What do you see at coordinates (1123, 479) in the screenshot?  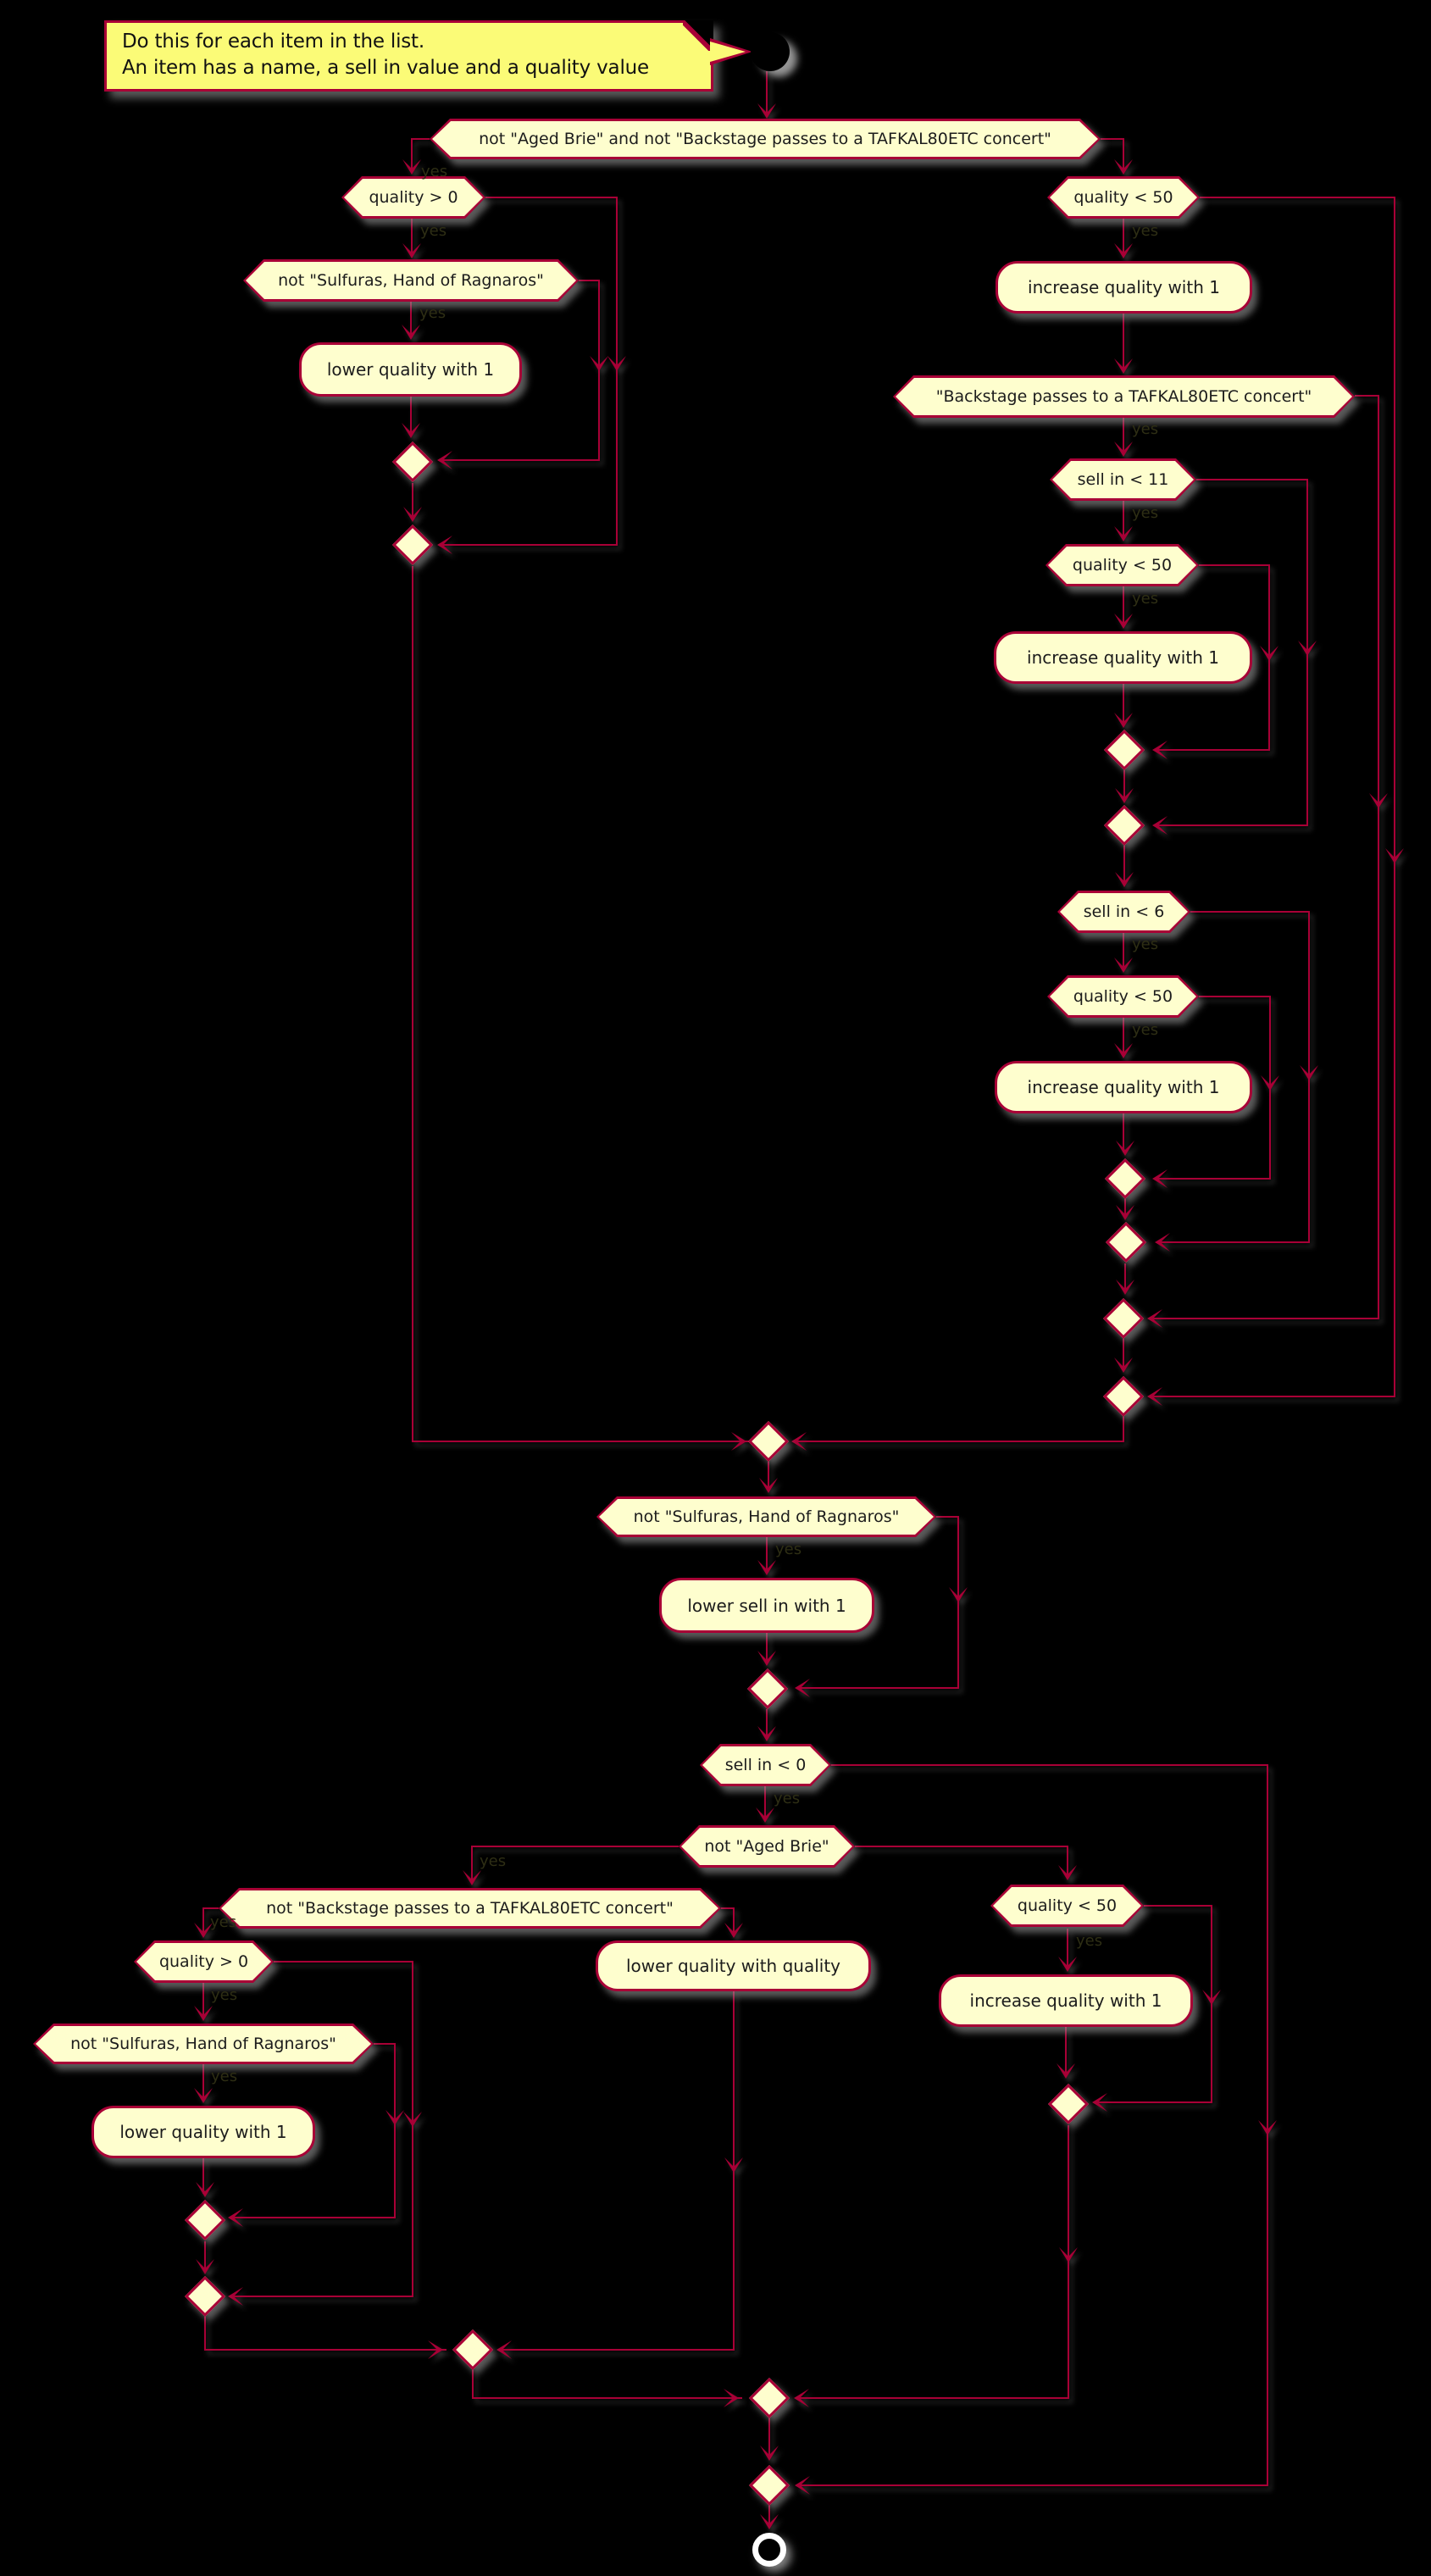 I see `condition-sell-in-lt-11: sell in < 11` at bounding box center [1123, 479].